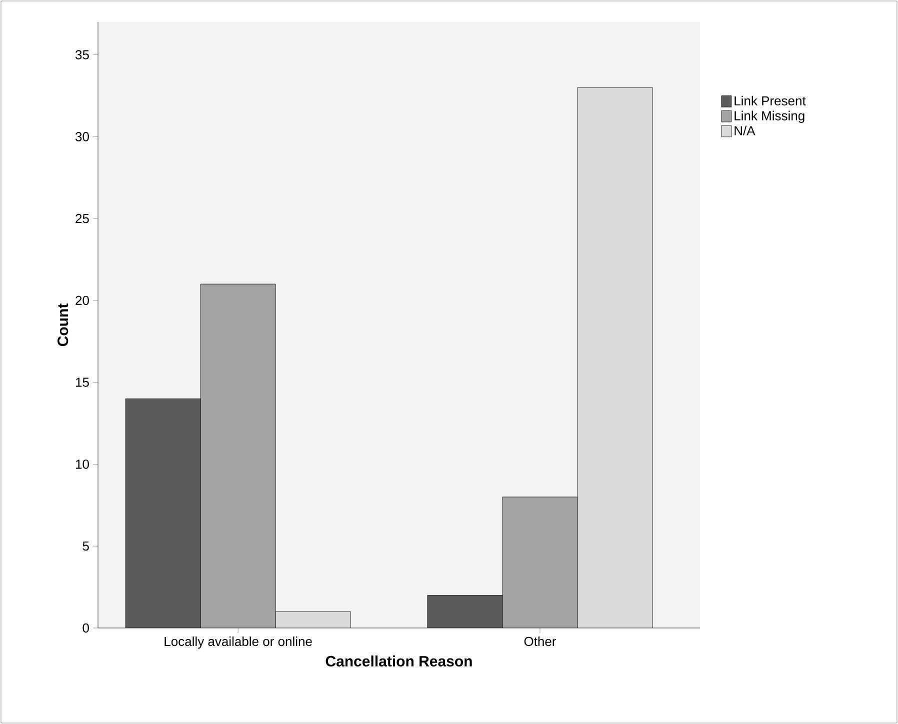  What do you see at coordinates (769, 116) in the screenshot?
I see `legend-label: Link Missing` at bounding box center [769, 116].